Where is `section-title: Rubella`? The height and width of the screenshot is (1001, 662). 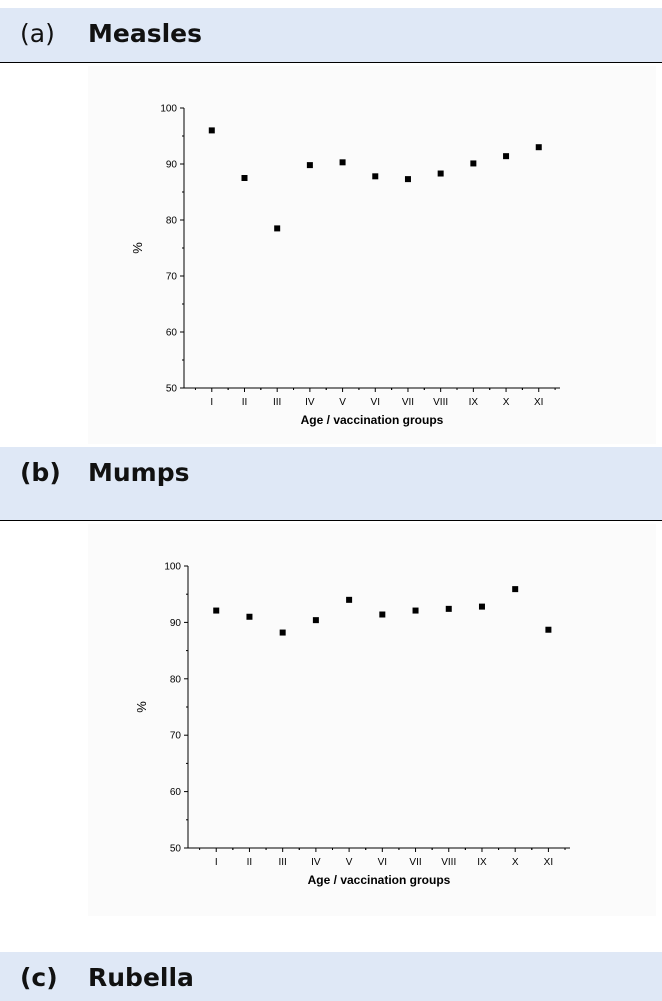
section-title: Rubella is located at coordinates (141, 977).